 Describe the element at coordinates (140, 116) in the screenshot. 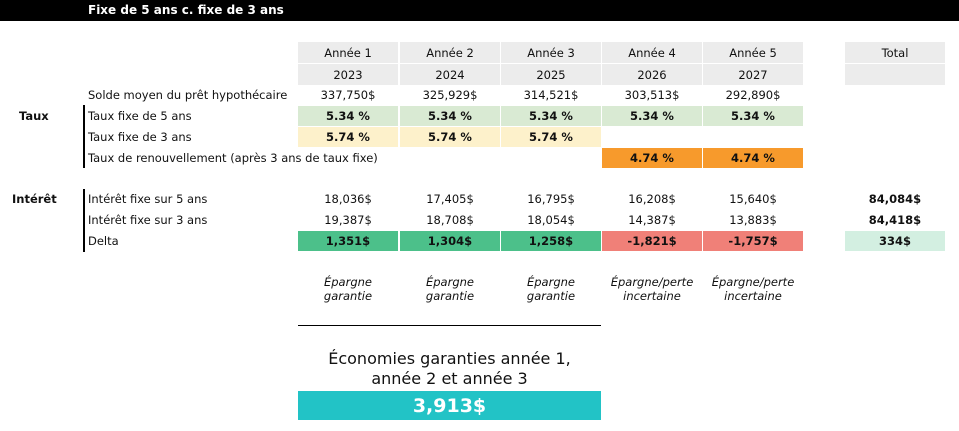

I see `row-label-taux5: Taux fixe de 5 ans` at that location.